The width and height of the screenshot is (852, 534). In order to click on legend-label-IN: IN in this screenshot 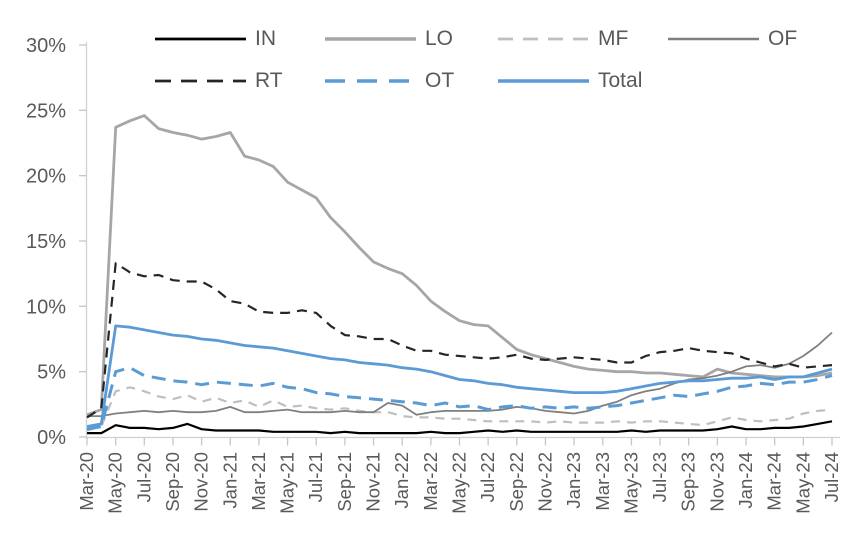, I will do `click(265, 38)`.